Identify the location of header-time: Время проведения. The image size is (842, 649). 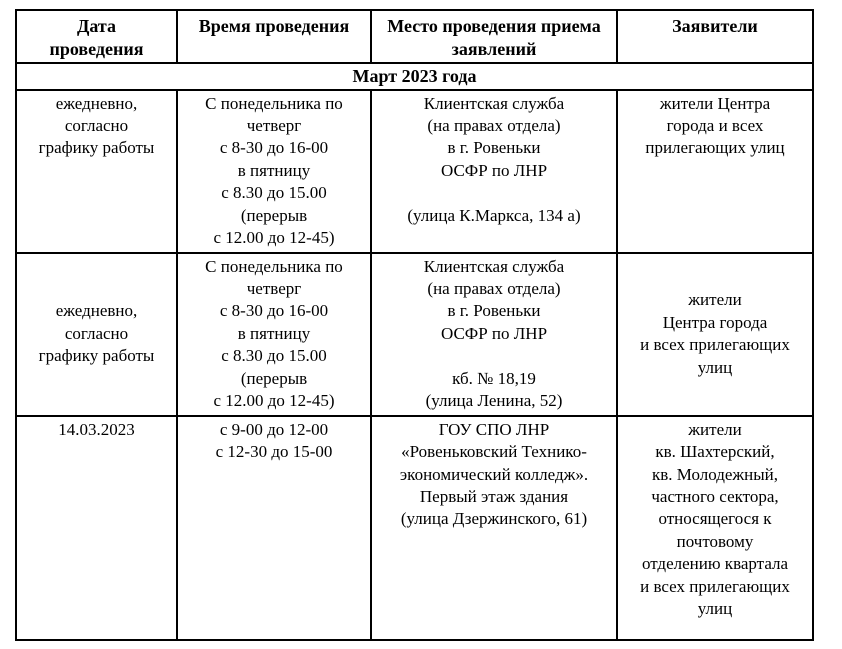
(274, 36).